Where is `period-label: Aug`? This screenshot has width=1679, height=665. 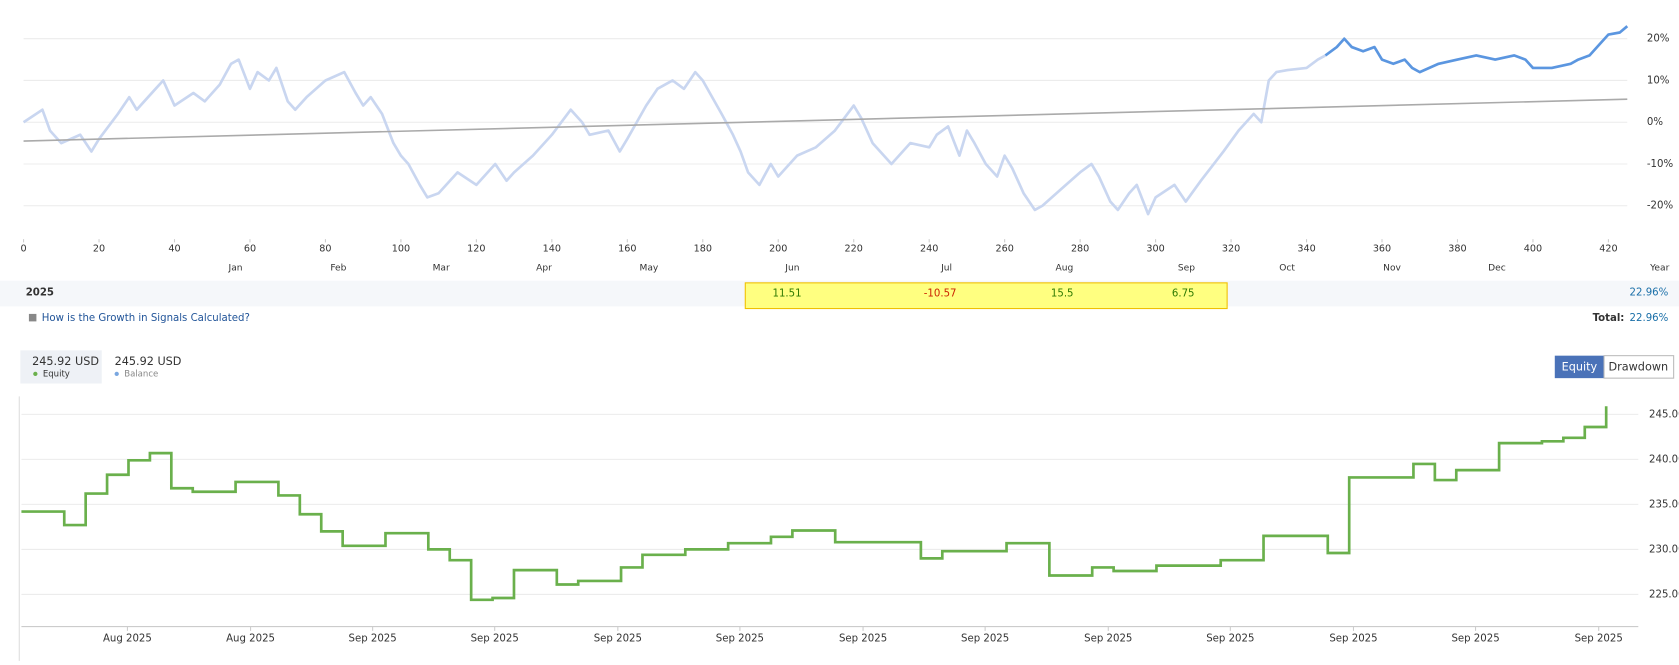 period-label: Aug is located at coordinates (1064, 268).